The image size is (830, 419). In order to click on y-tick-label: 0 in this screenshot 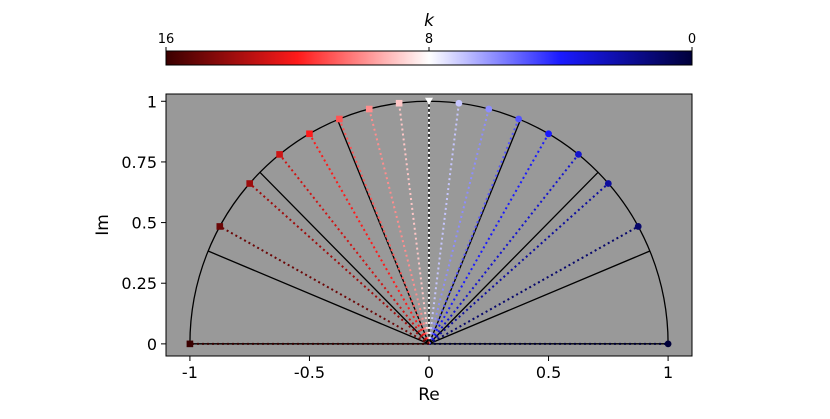, I will do `click(152, 344)`.